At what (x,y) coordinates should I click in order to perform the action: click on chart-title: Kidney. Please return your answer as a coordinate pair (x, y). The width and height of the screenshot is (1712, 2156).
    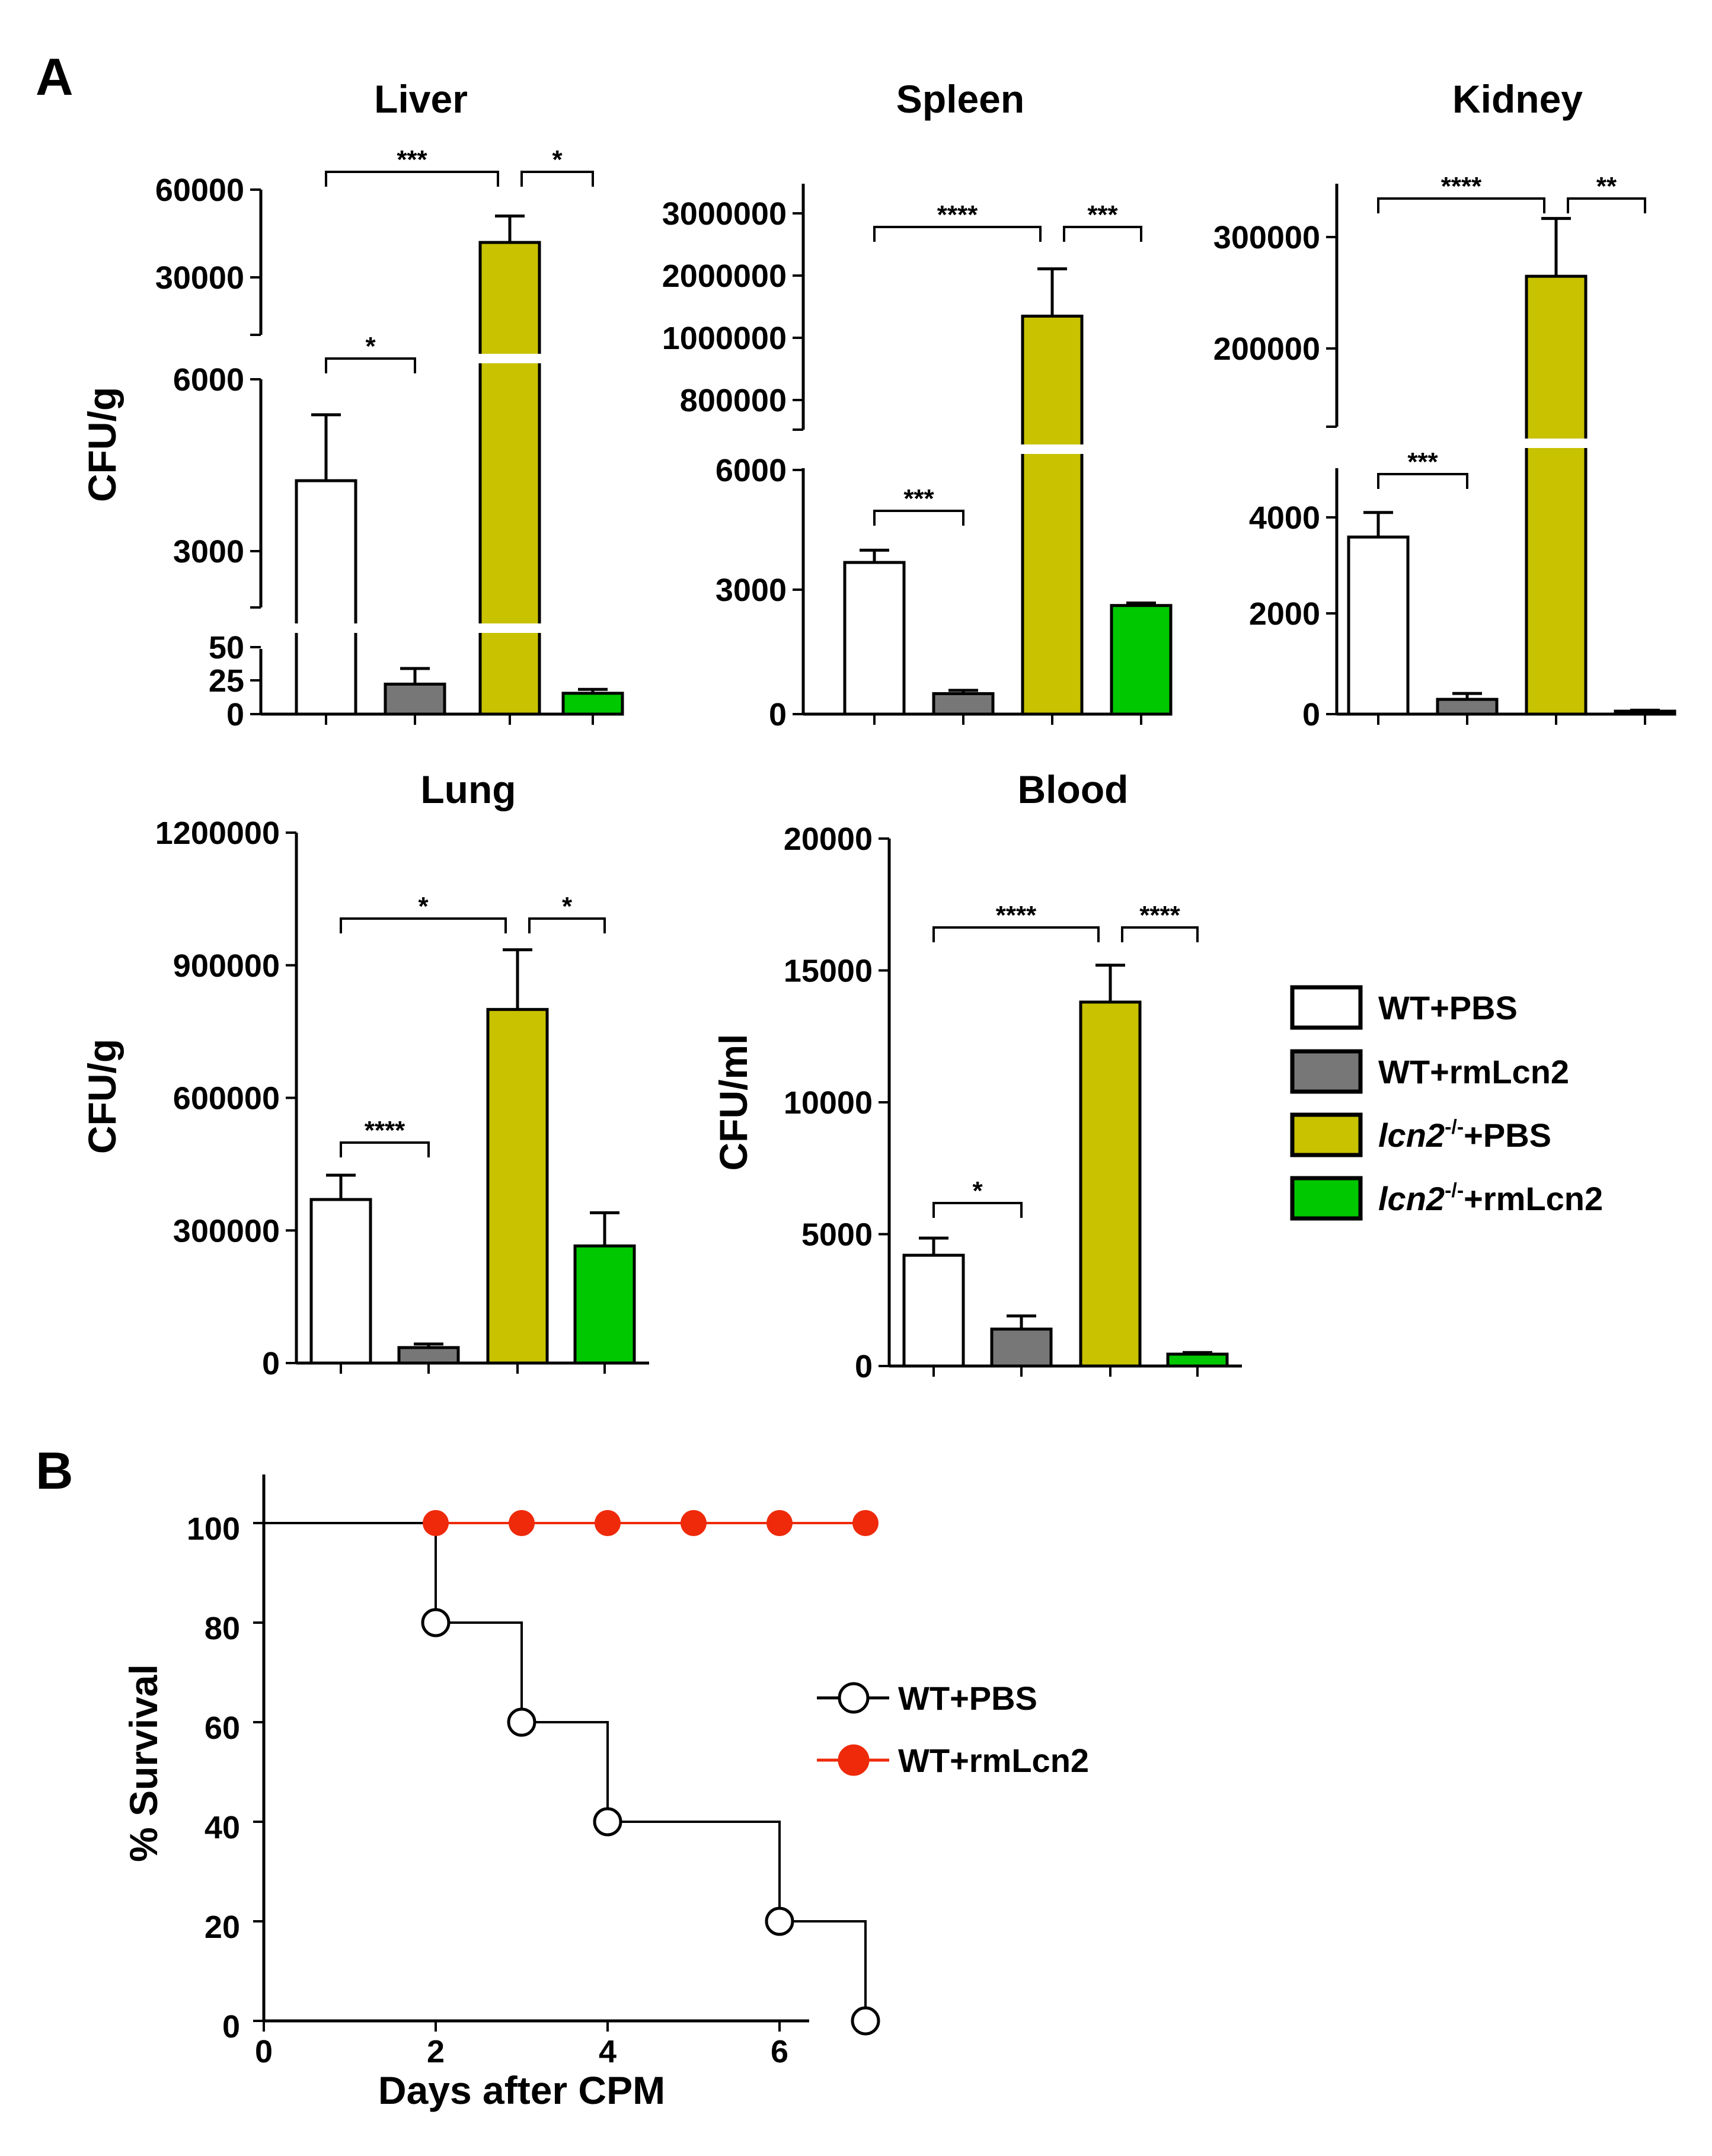
    Looking at the image, I should click on (1517, 99).